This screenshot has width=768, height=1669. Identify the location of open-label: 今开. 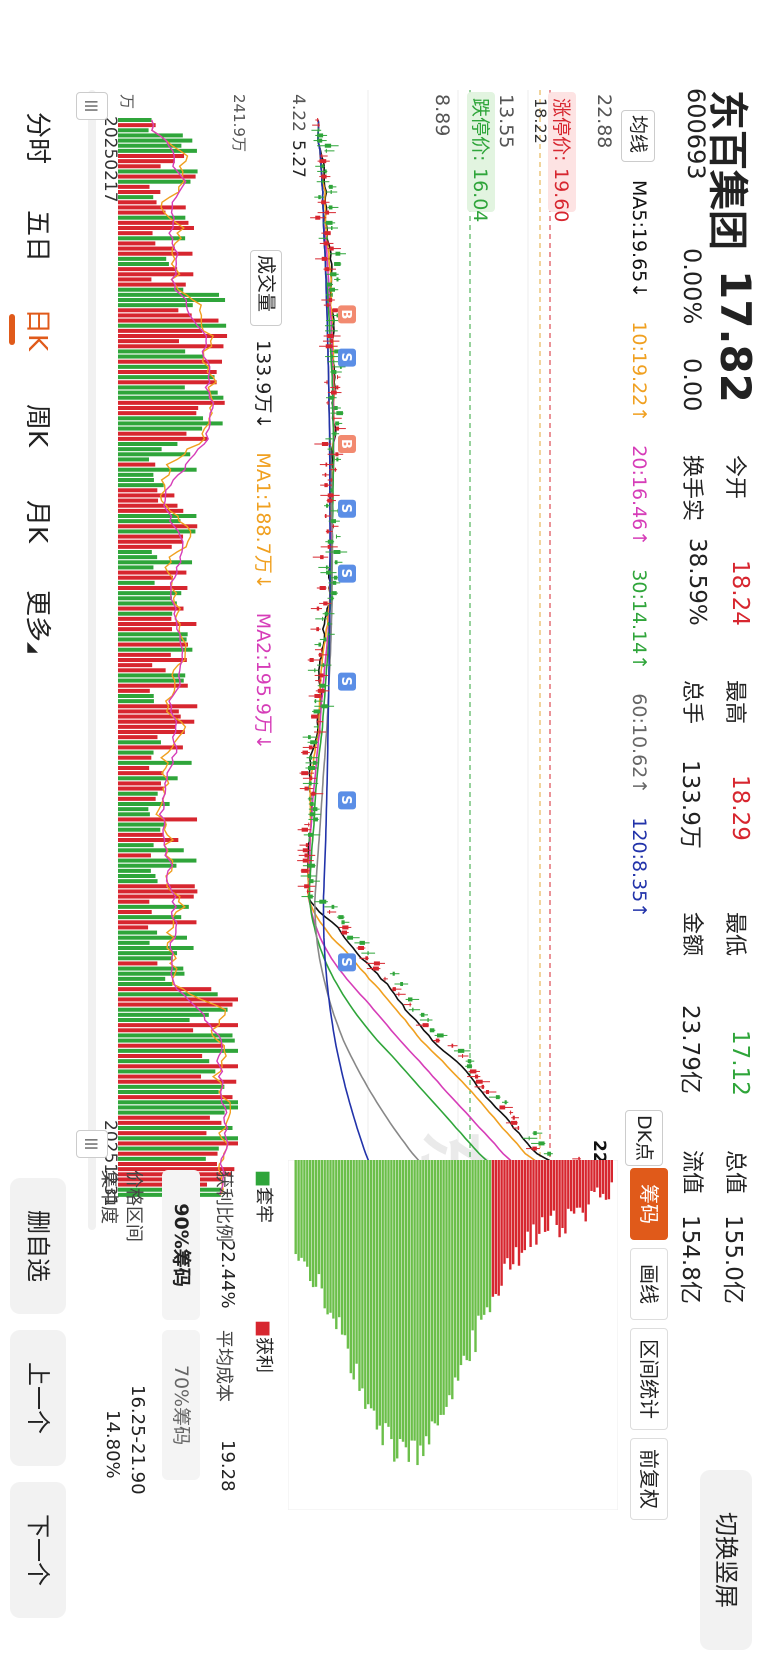
(734, 477).